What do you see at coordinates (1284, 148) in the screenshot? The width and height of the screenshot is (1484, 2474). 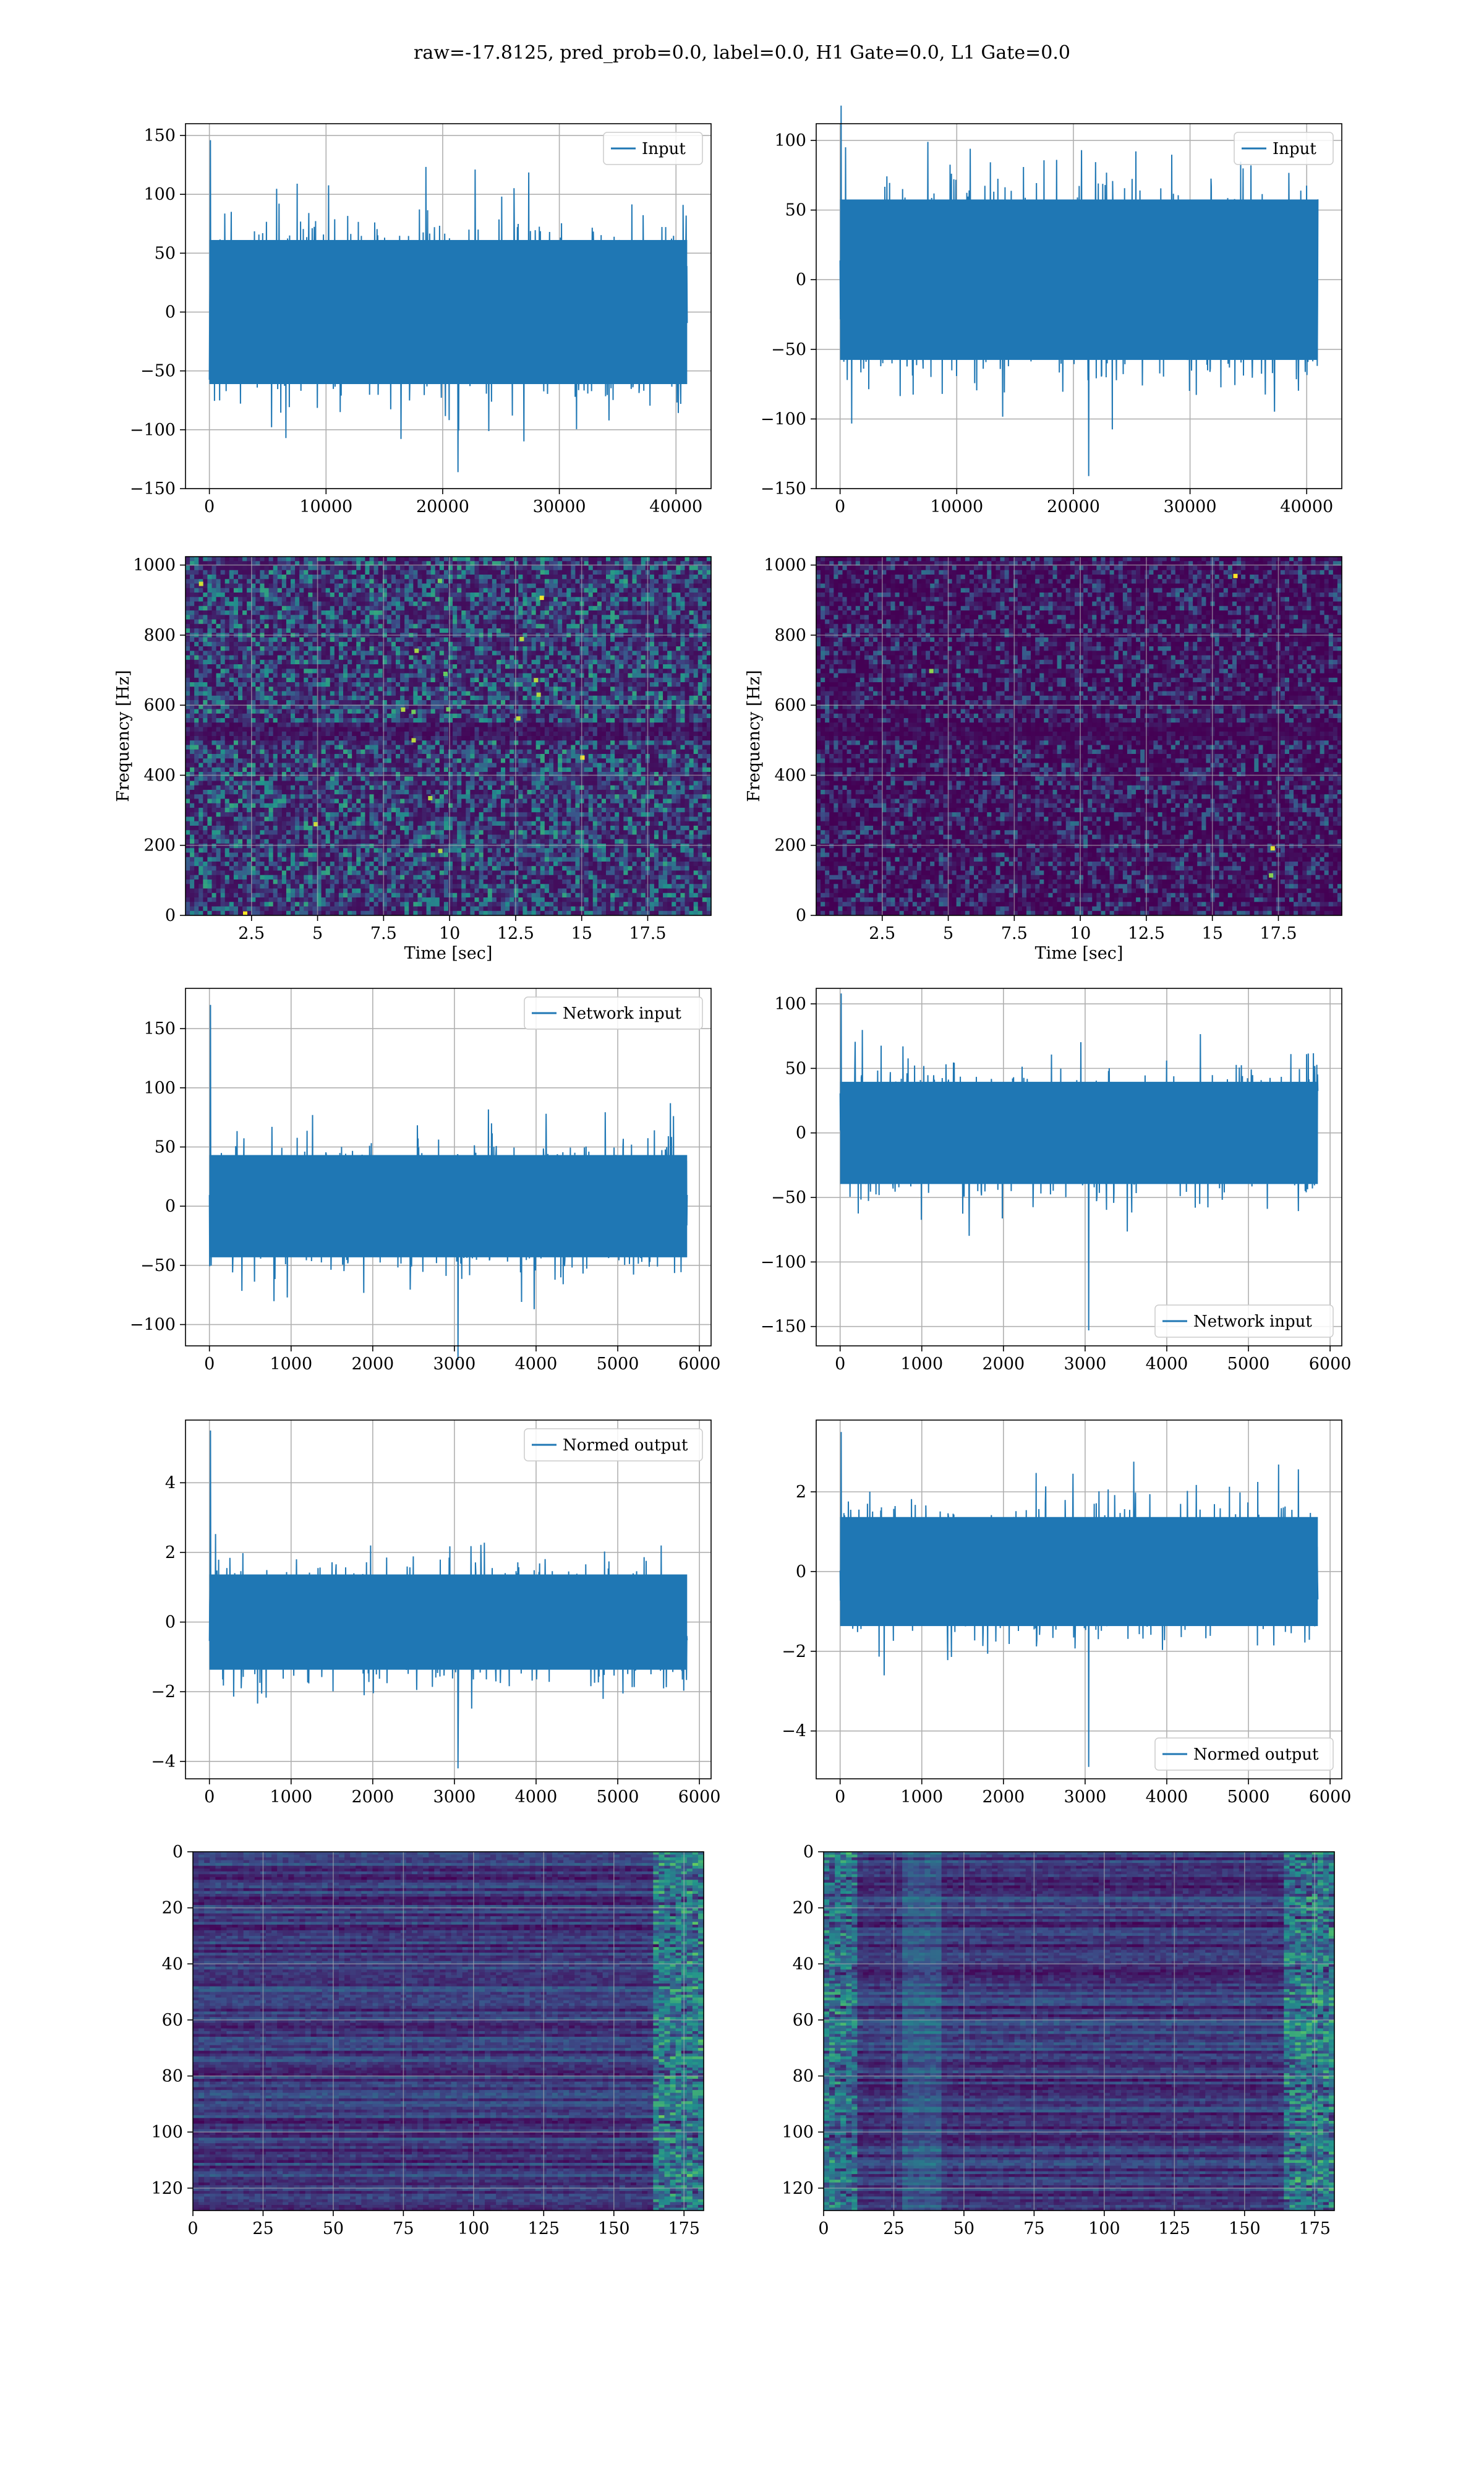 I see `legend-box` at bounding box center [1284, 148].